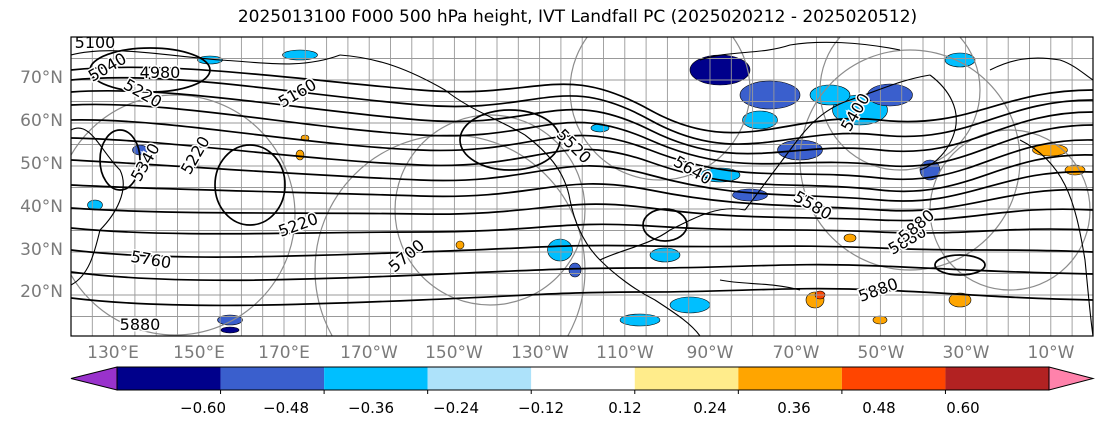 The width and height of the screenshot is (1105, 429). Describe the element at coordinates (41, 292) in the screenshot. I see `lat-label: 20°N` at that location.